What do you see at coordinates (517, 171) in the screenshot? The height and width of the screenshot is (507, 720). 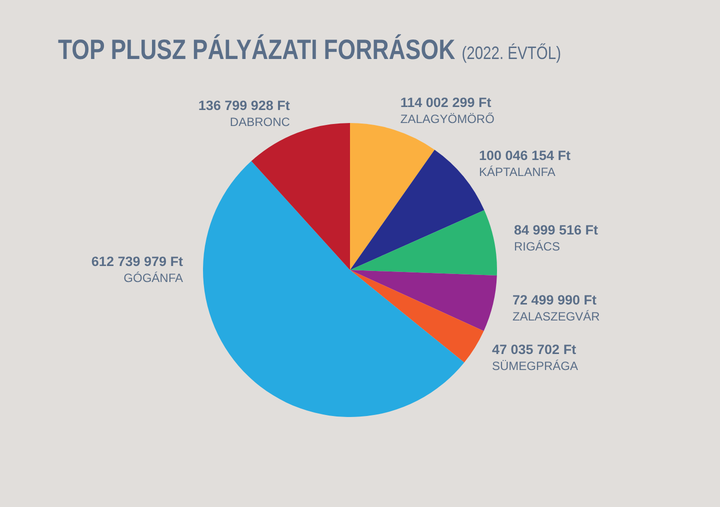 I see `slice-label: KÁPTALANFA` at bounding box center [517, 171].